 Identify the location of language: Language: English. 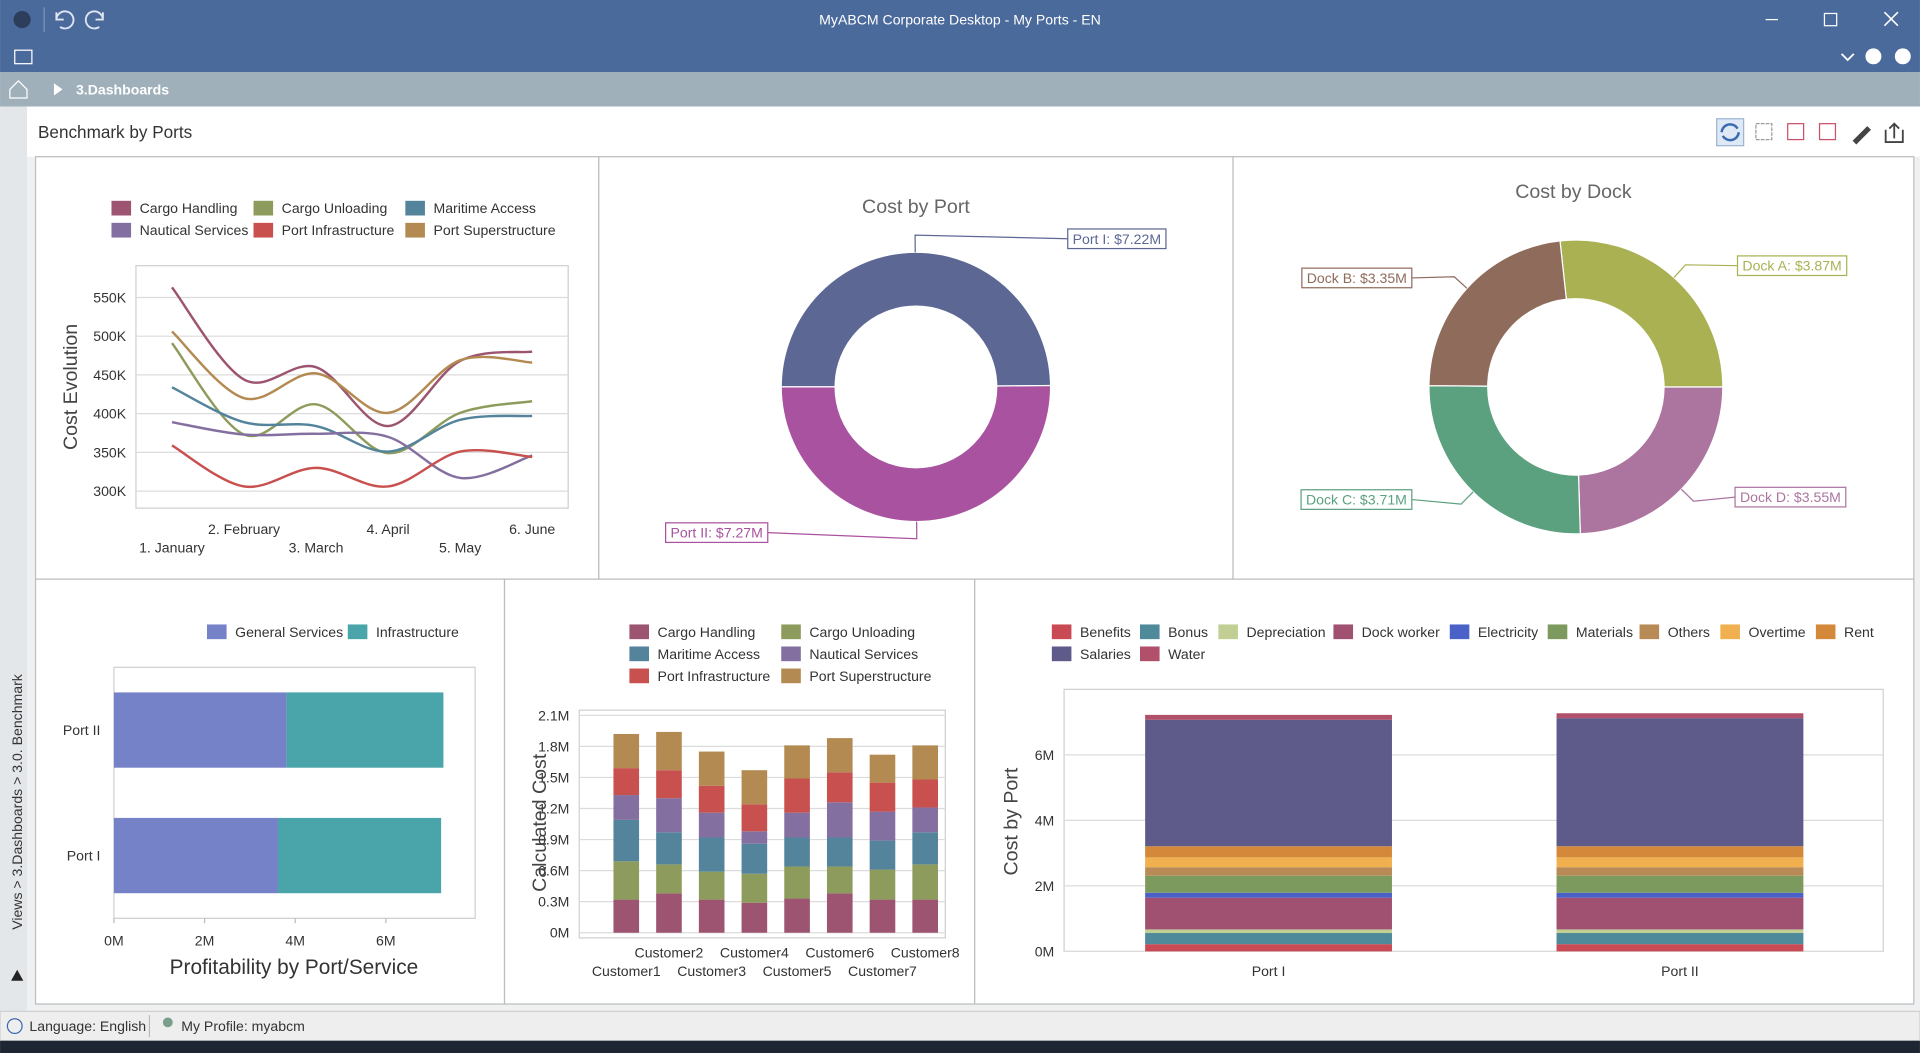
(87, 1026).